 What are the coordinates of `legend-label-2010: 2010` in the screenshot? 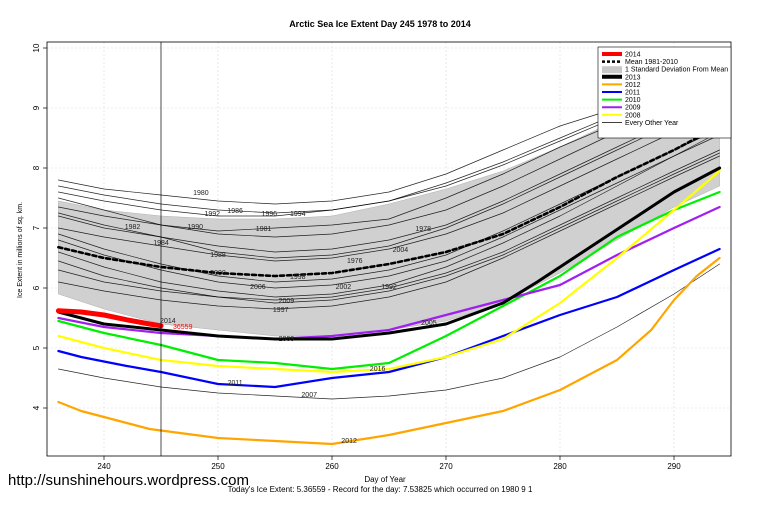 It's located at (633, 100).